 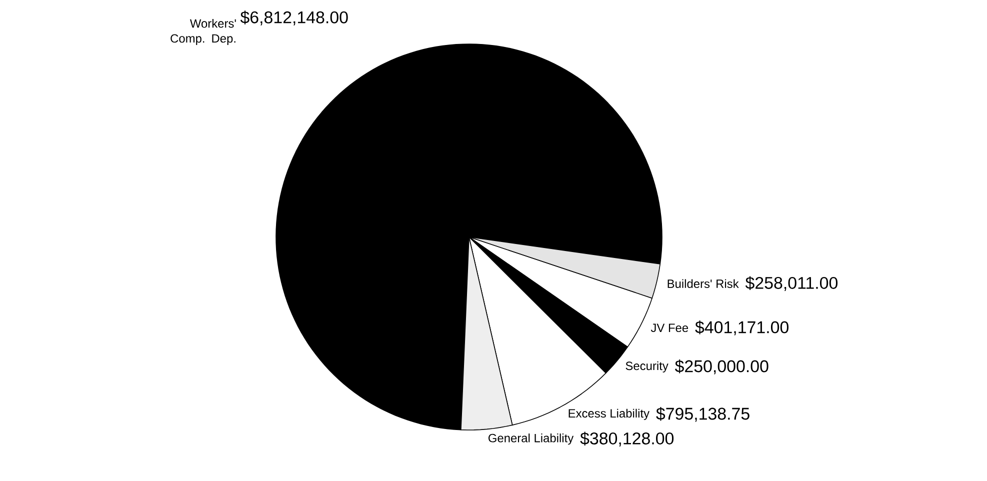 What do you see at coordinates (703, 414) in the screenshot?
I see `data-label: $795,138.75` at bounding box center [703, 414].